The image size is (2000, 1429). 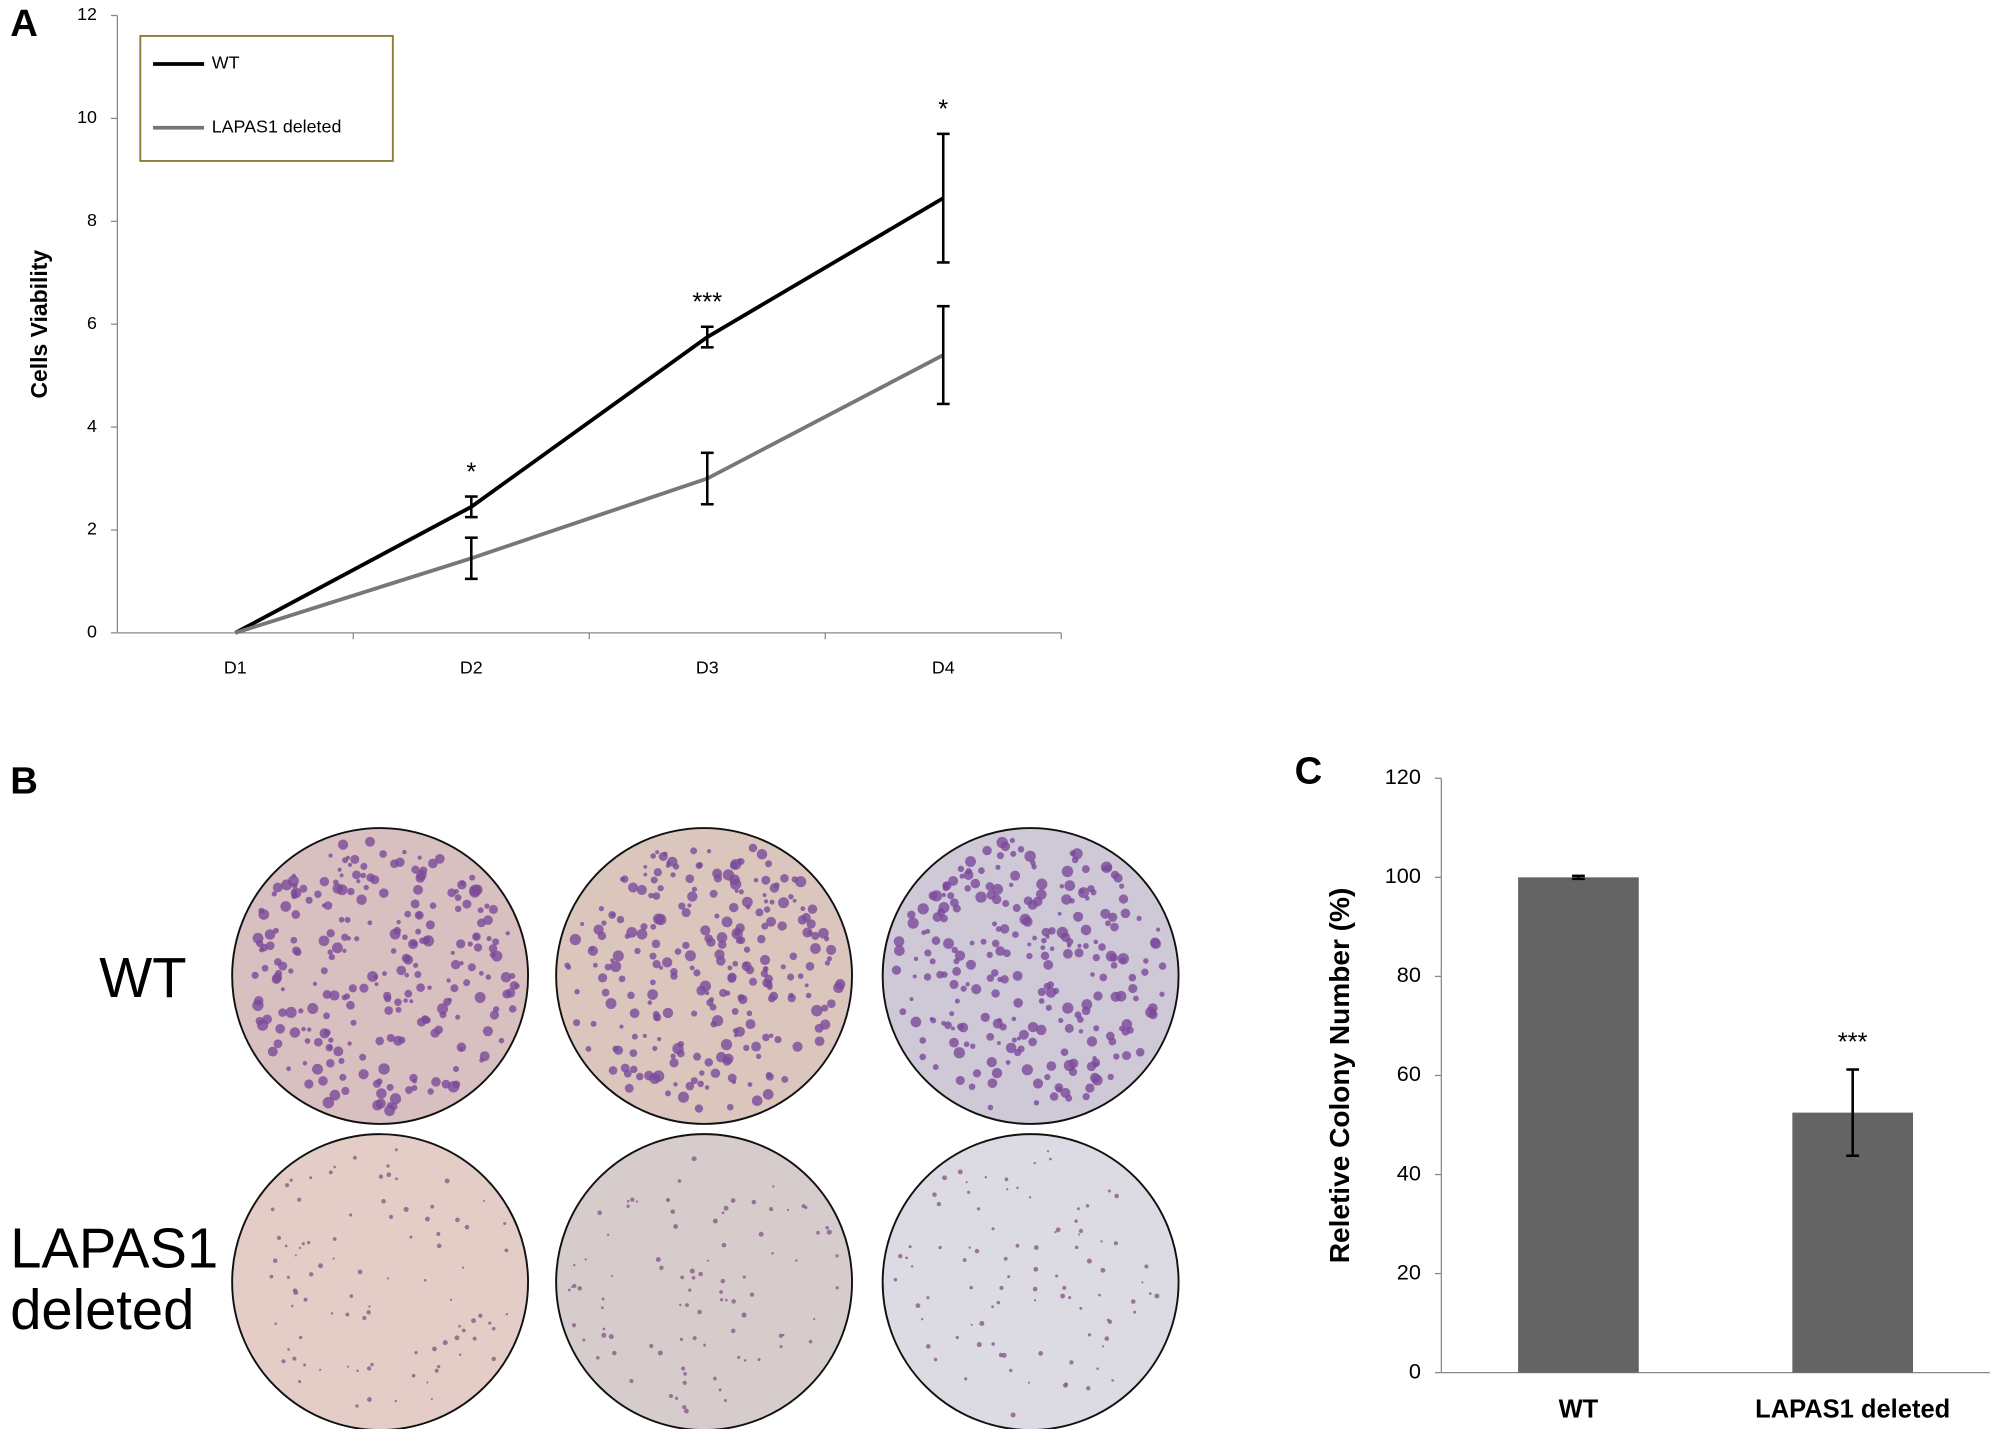 I want to click on line-series, so click(x=589, y=415).